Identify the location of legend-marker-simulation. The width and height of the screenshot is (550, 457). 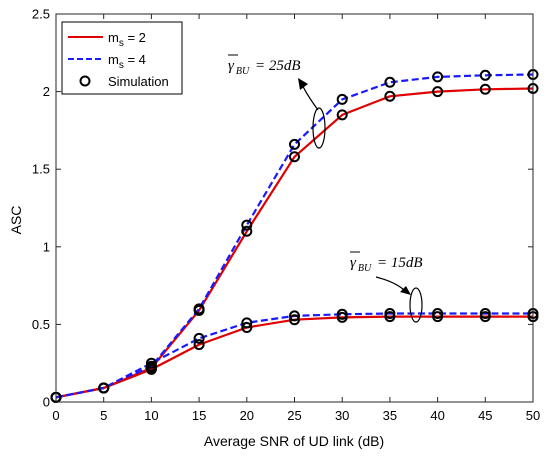
(85, 81).